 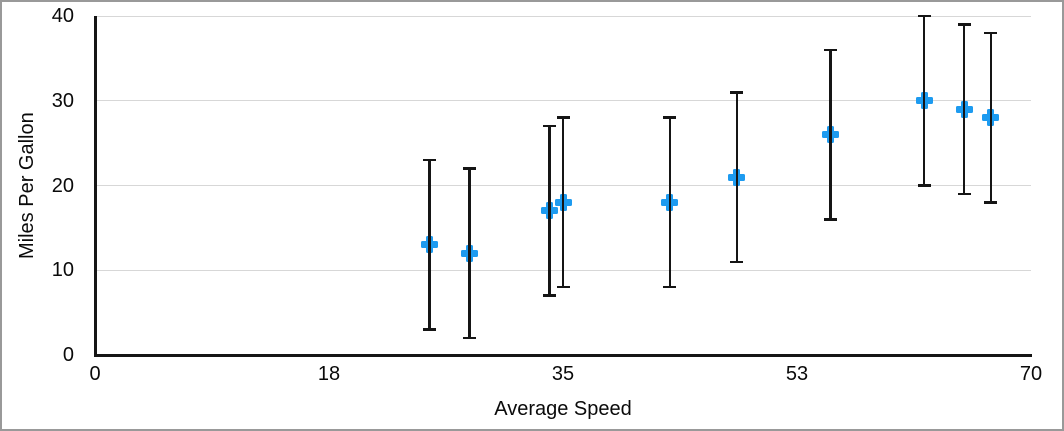 I want to click on y-tick-label: 30, so click(x=62, y=100).